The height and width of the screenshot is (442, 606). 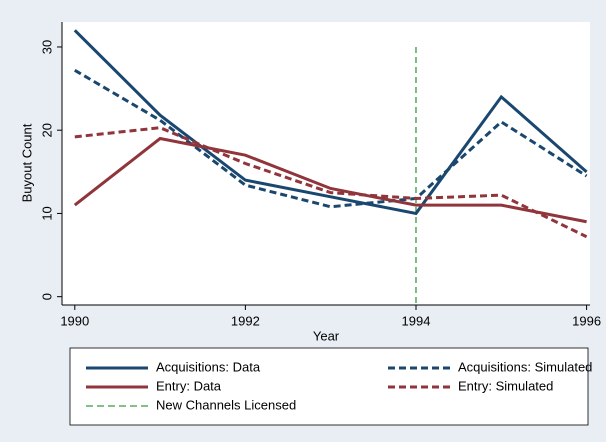 What do you see at coordinates (46, 296) in the screenshot?
I see `y-tick-label: 0` at bounding box center [46, 296].